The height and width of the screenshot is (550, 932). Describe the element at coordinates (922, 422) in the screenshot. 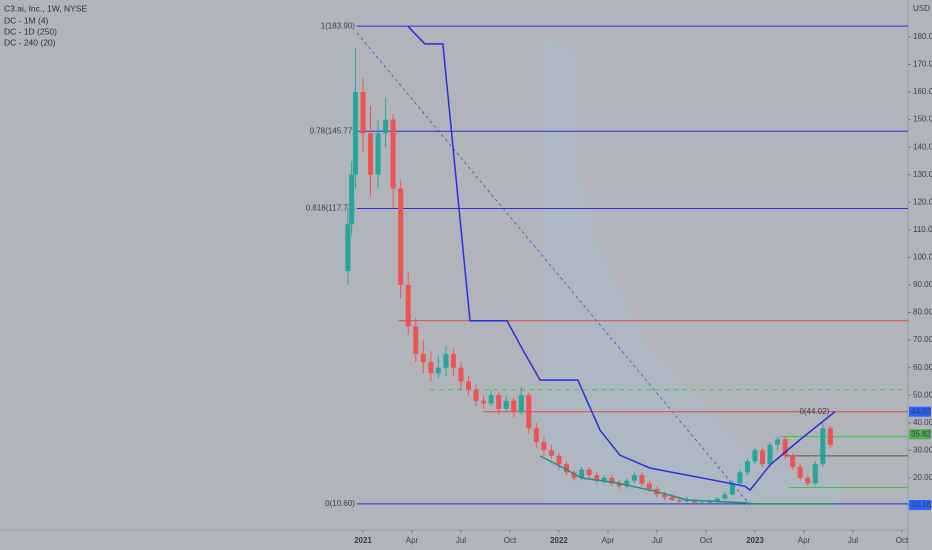

I see `y-tick-label: 40.00` at that location.